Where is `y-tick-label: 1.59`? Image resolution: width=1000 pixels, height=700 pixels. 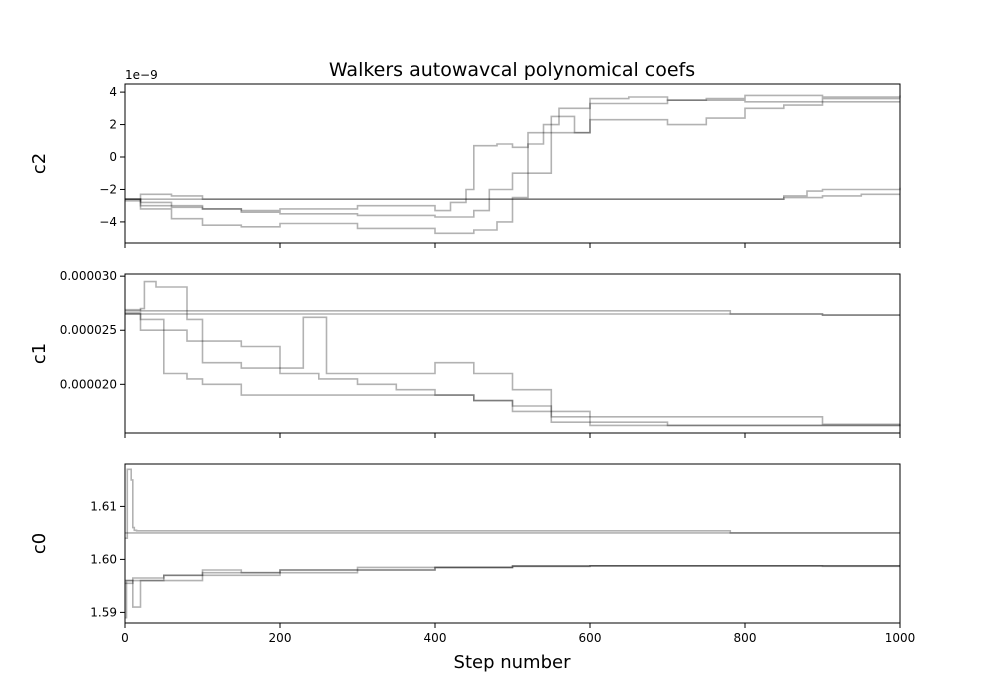
y-tick-label: 1.59 is located at coordinates (103, 612).